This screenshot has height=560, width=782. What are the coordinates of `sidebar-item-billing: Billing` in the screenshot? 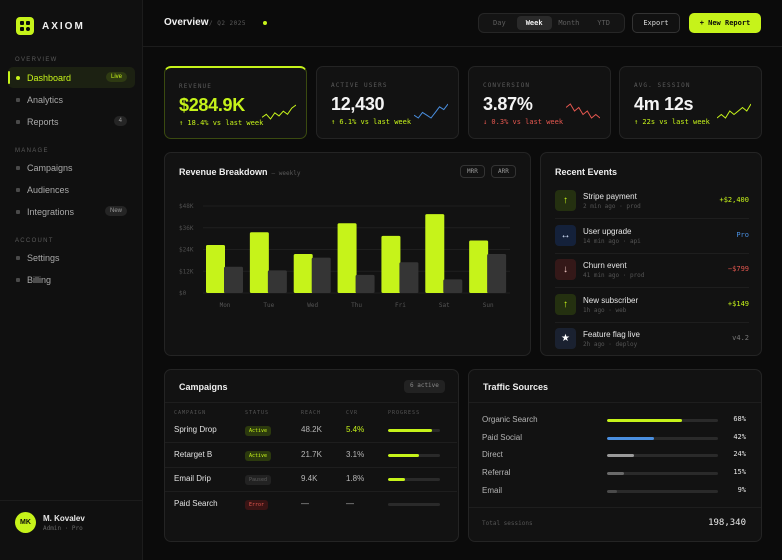 It's located at (71, 279).